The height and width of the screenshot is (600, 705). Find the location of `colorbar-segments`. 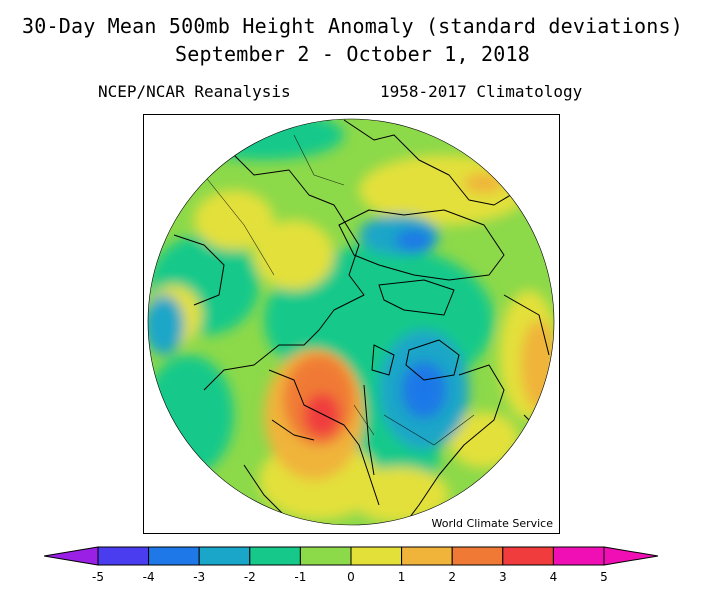

colorbar-segments is located at coordinates (351, 556).